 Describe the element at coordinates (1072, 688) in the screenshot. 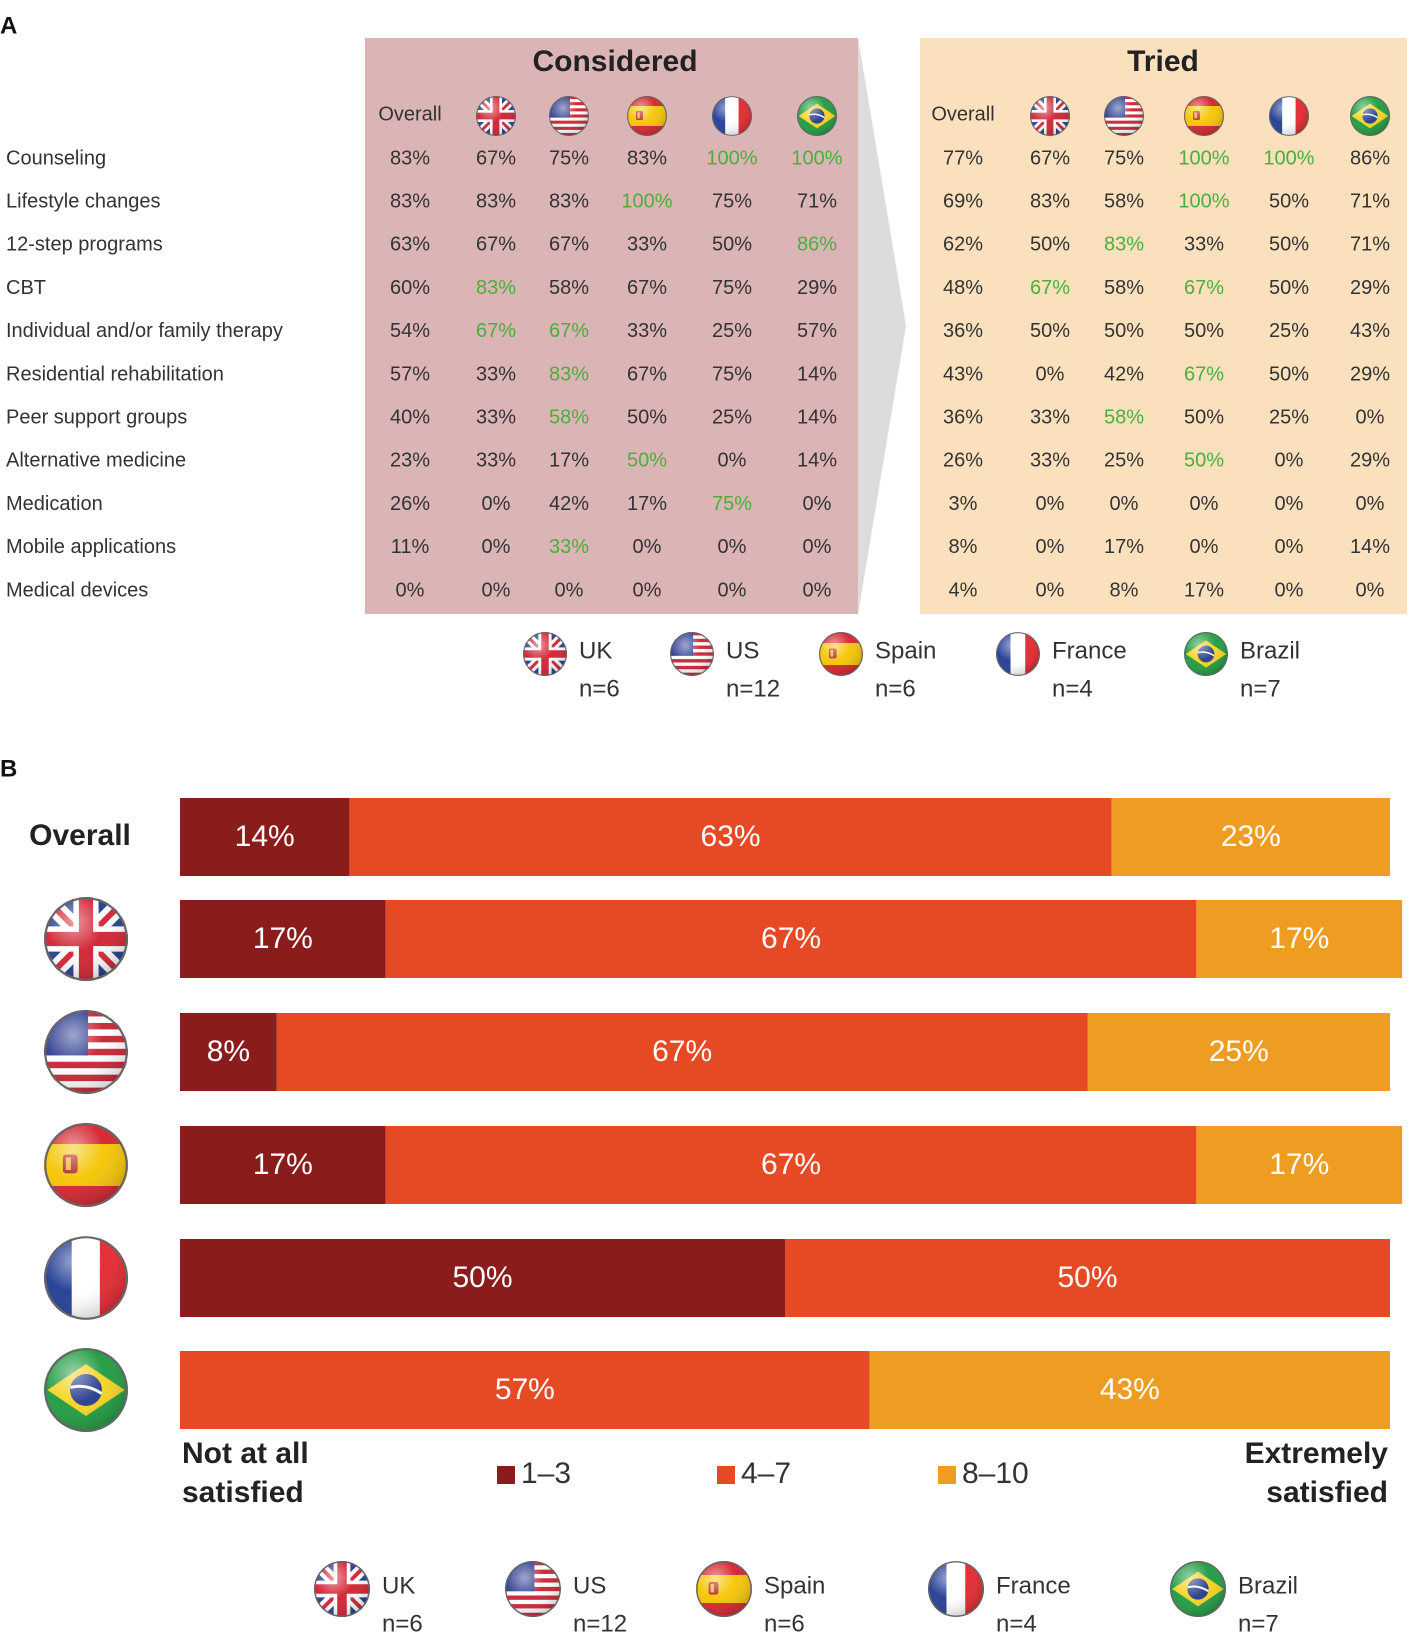

I see `legend-sample-size: n=4` at that location.